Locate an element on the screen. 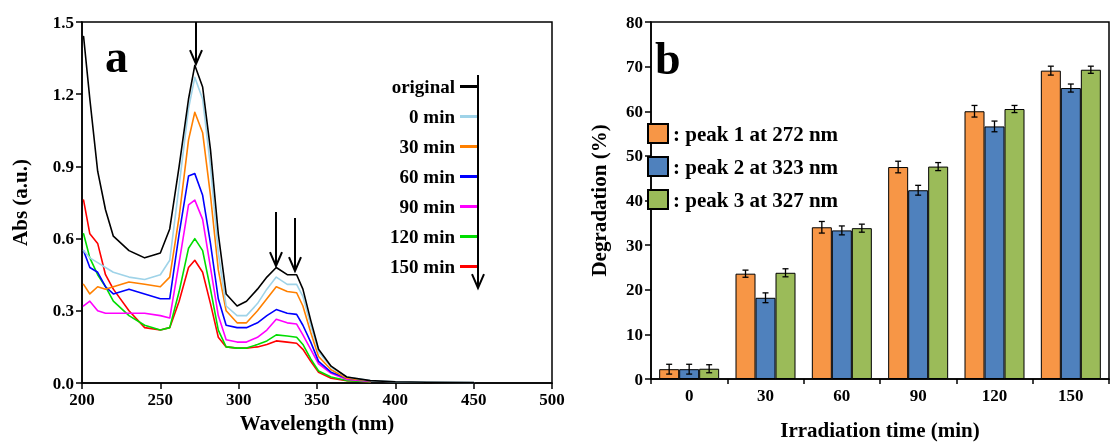 This screenshot has width=1111, height=445. y-tick-label: 40 is located at coordinates (634, 200).